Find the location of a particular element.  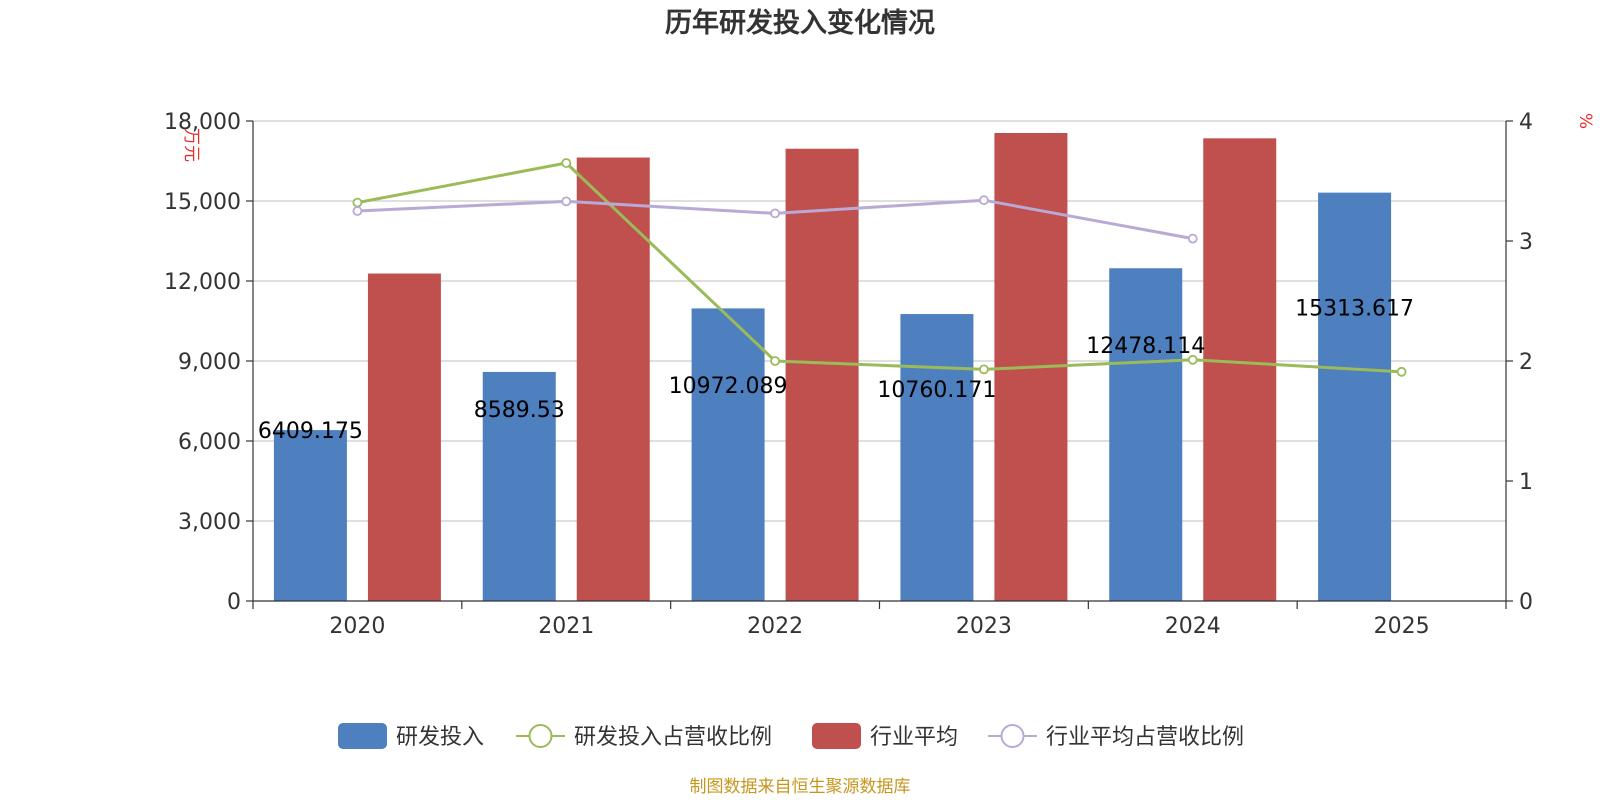

right-tick-label: 0 is located at coordinates (1526, 602).